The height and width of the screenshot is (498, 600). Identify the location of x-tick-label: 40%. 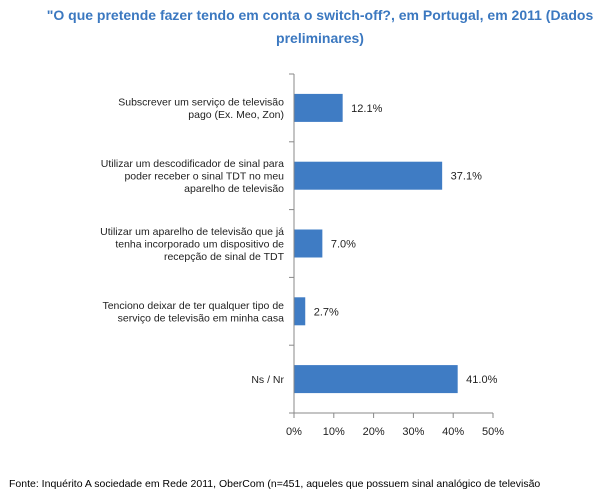
(453, 432).